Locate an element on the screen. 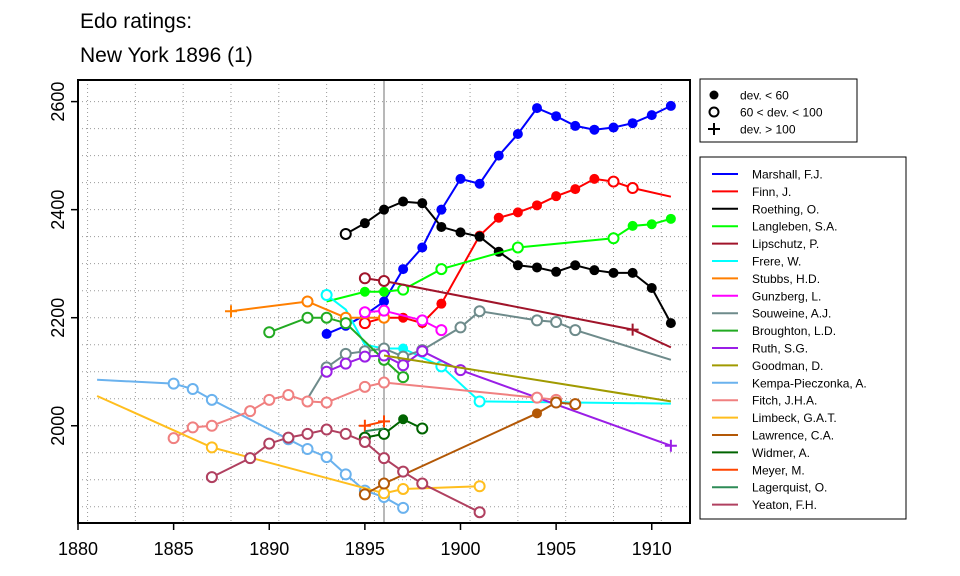 The height and width of the screenshot is (576, 960). legend-series-label: Marshall, F.J. is located at coordinates (787, 175).